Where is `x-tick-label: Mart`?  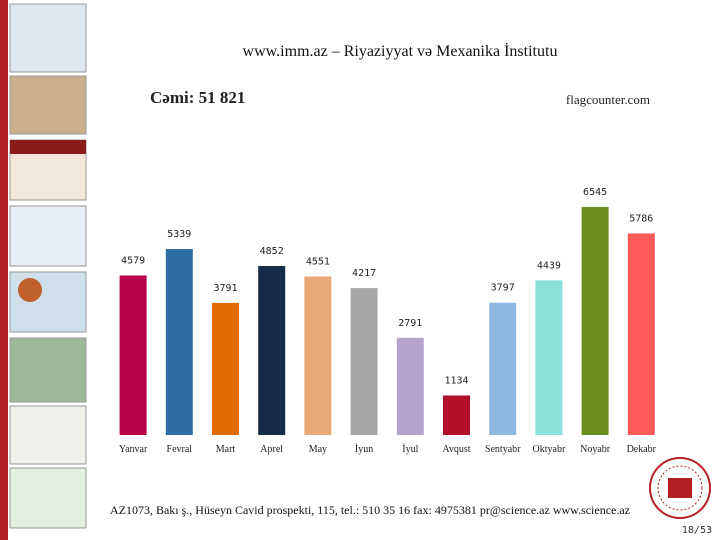 x-tick-label: Mart is located at coordinates (226, 449).